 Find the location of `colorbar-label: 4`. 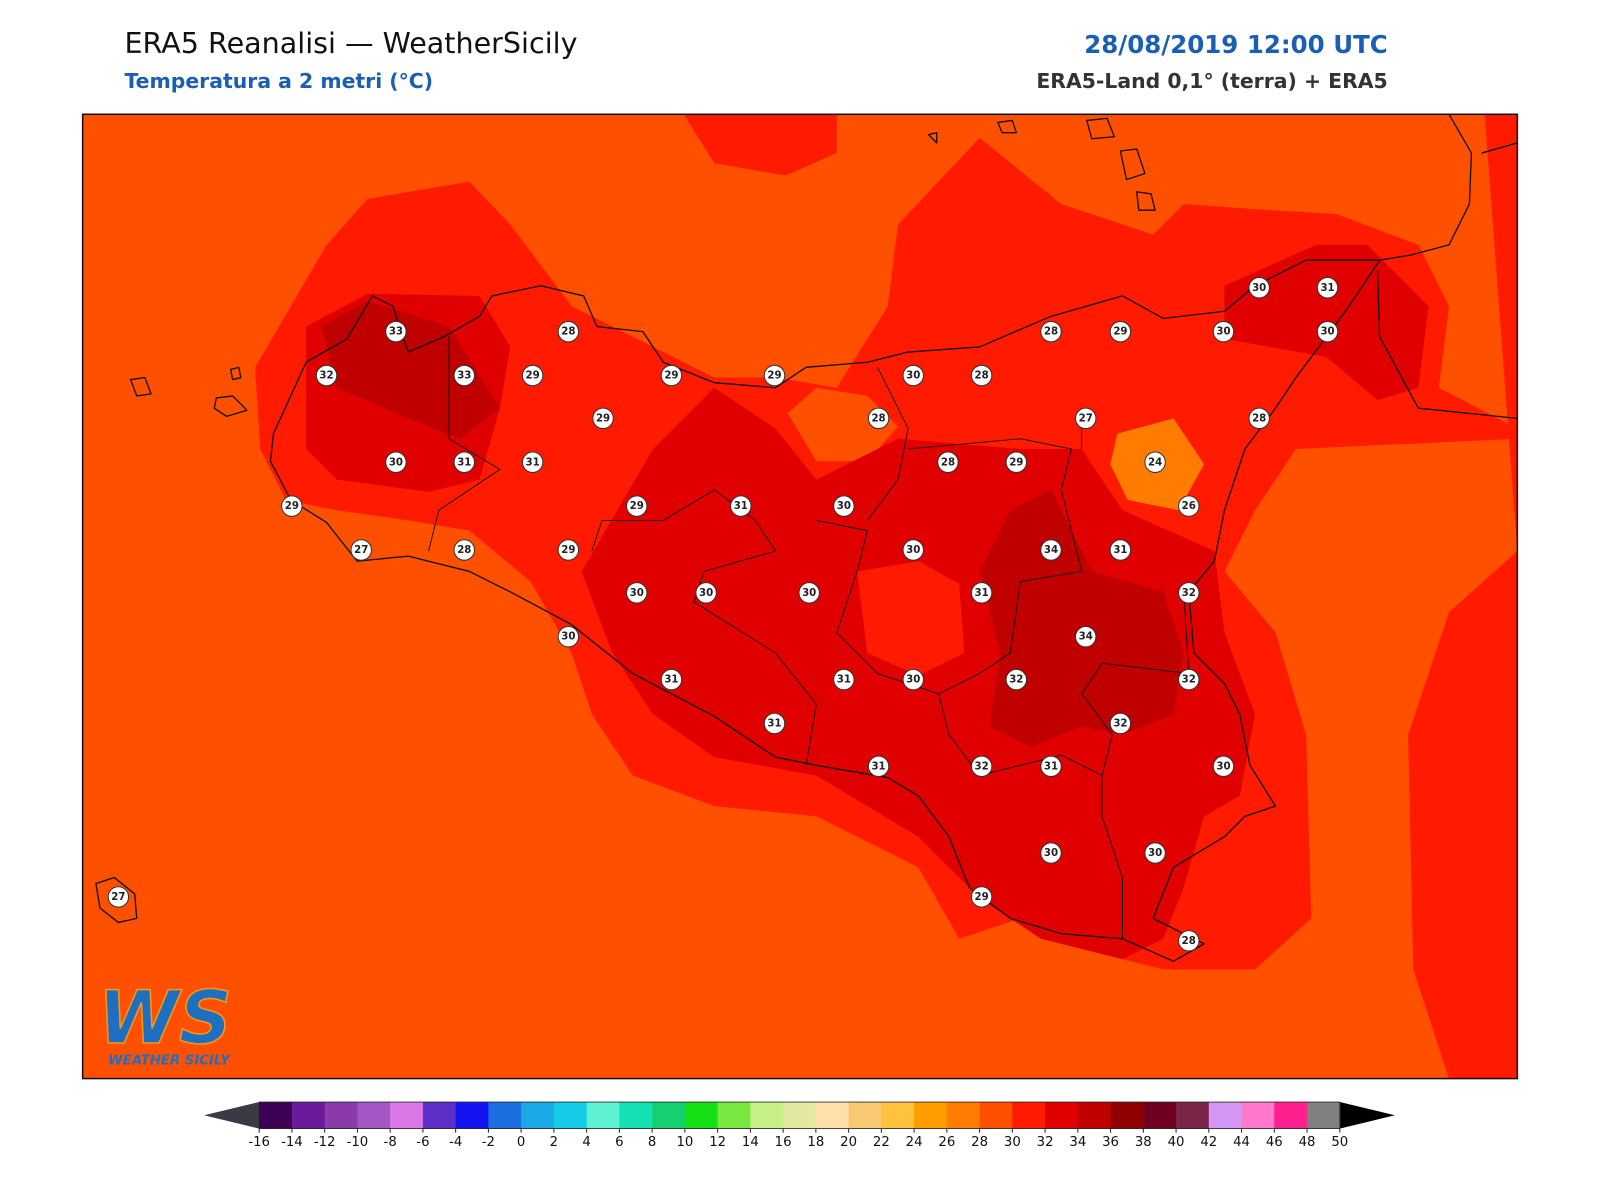

colorbar-label: 4 is located at coordinates (586, 1142).